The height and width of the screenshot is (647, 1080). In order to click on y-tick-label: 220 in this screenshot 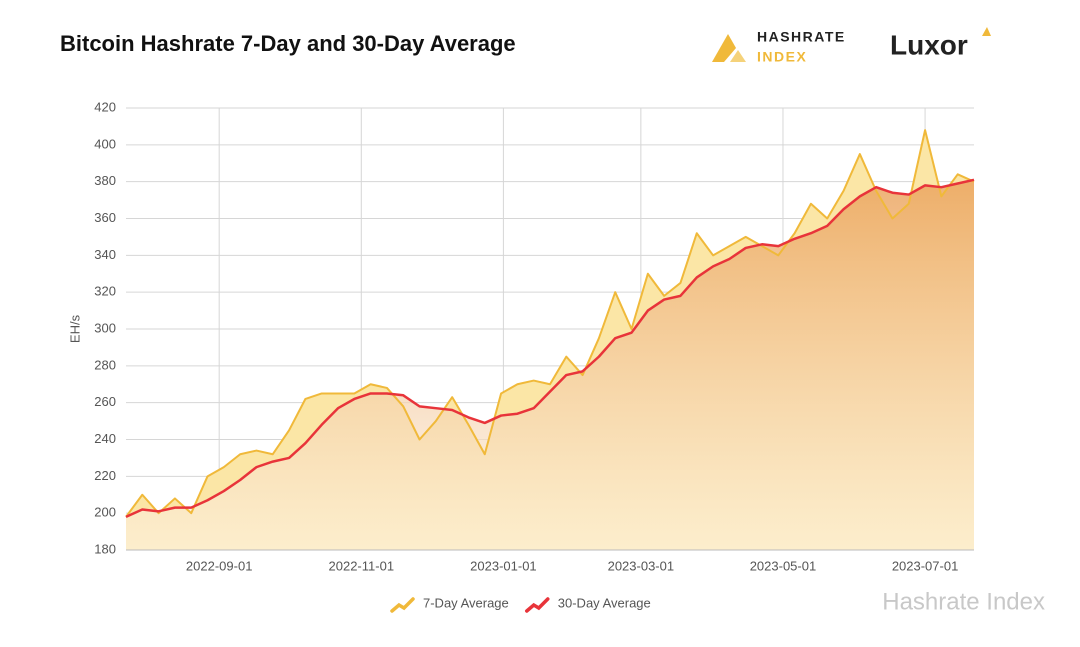, I will do `click(105, 475)`.